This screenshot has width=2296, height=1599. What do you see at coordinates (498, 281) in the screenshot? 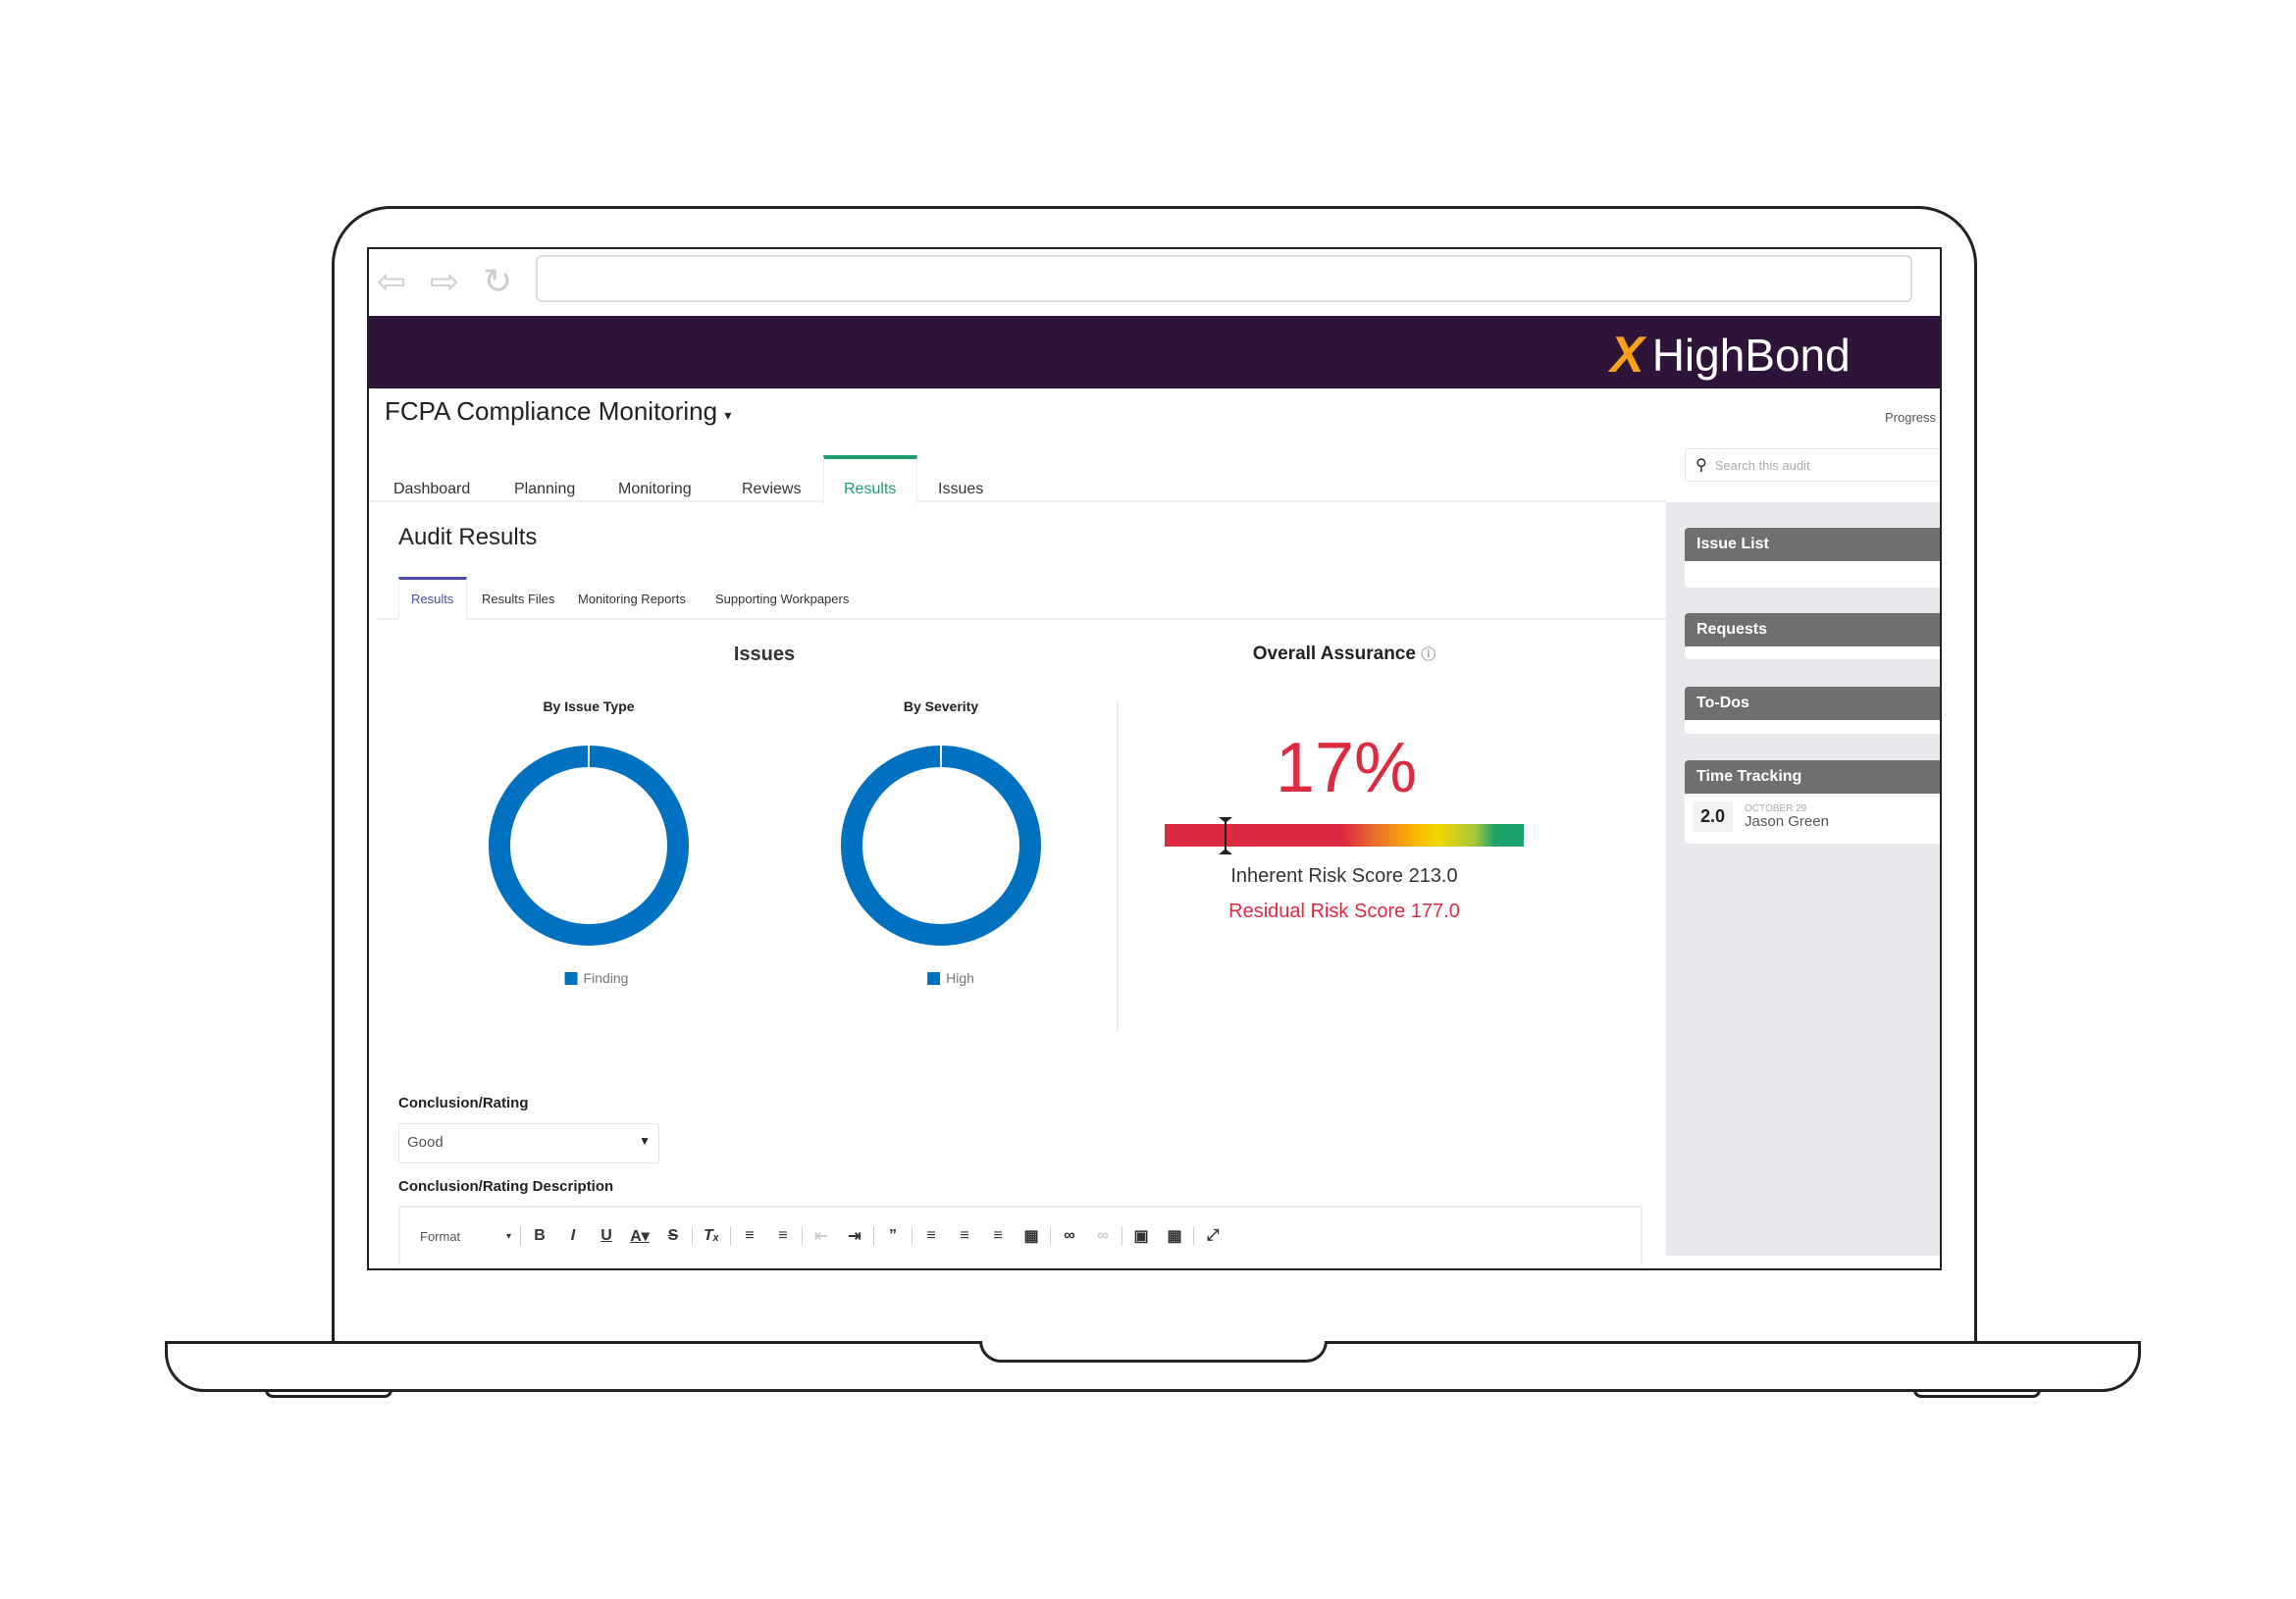
I see `reload-icon: ↻` at bounding box center [498, 281].